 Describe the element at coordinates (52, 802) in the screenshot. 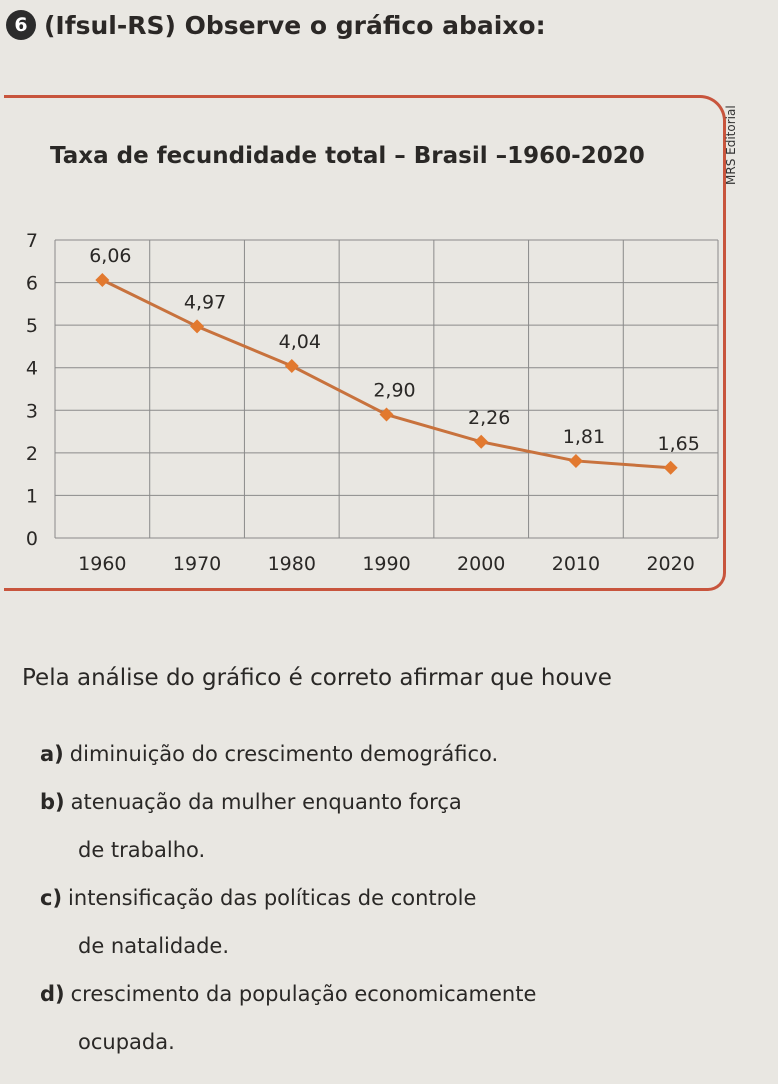

I see `option-letter: b)` at that location.